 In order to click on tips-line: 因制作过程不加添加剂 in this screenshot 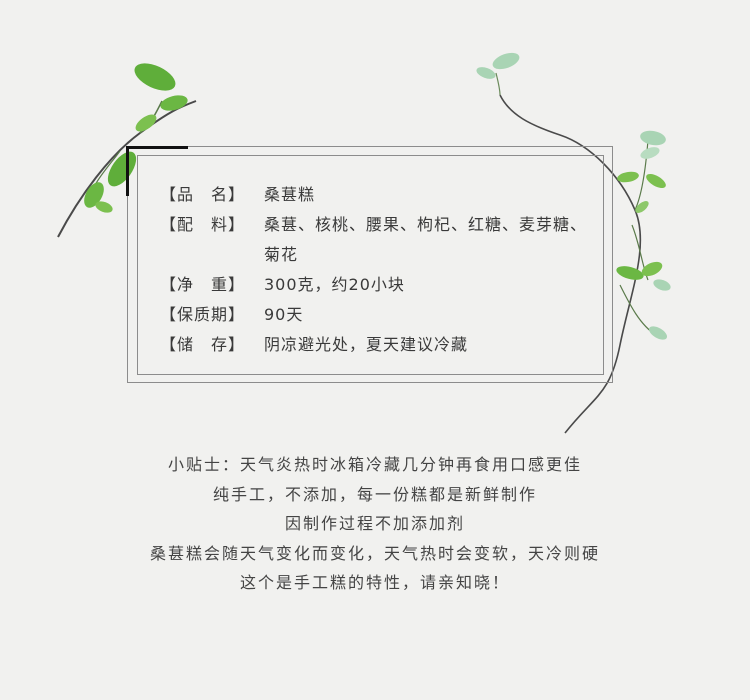, I will do `click(374, 523)`.